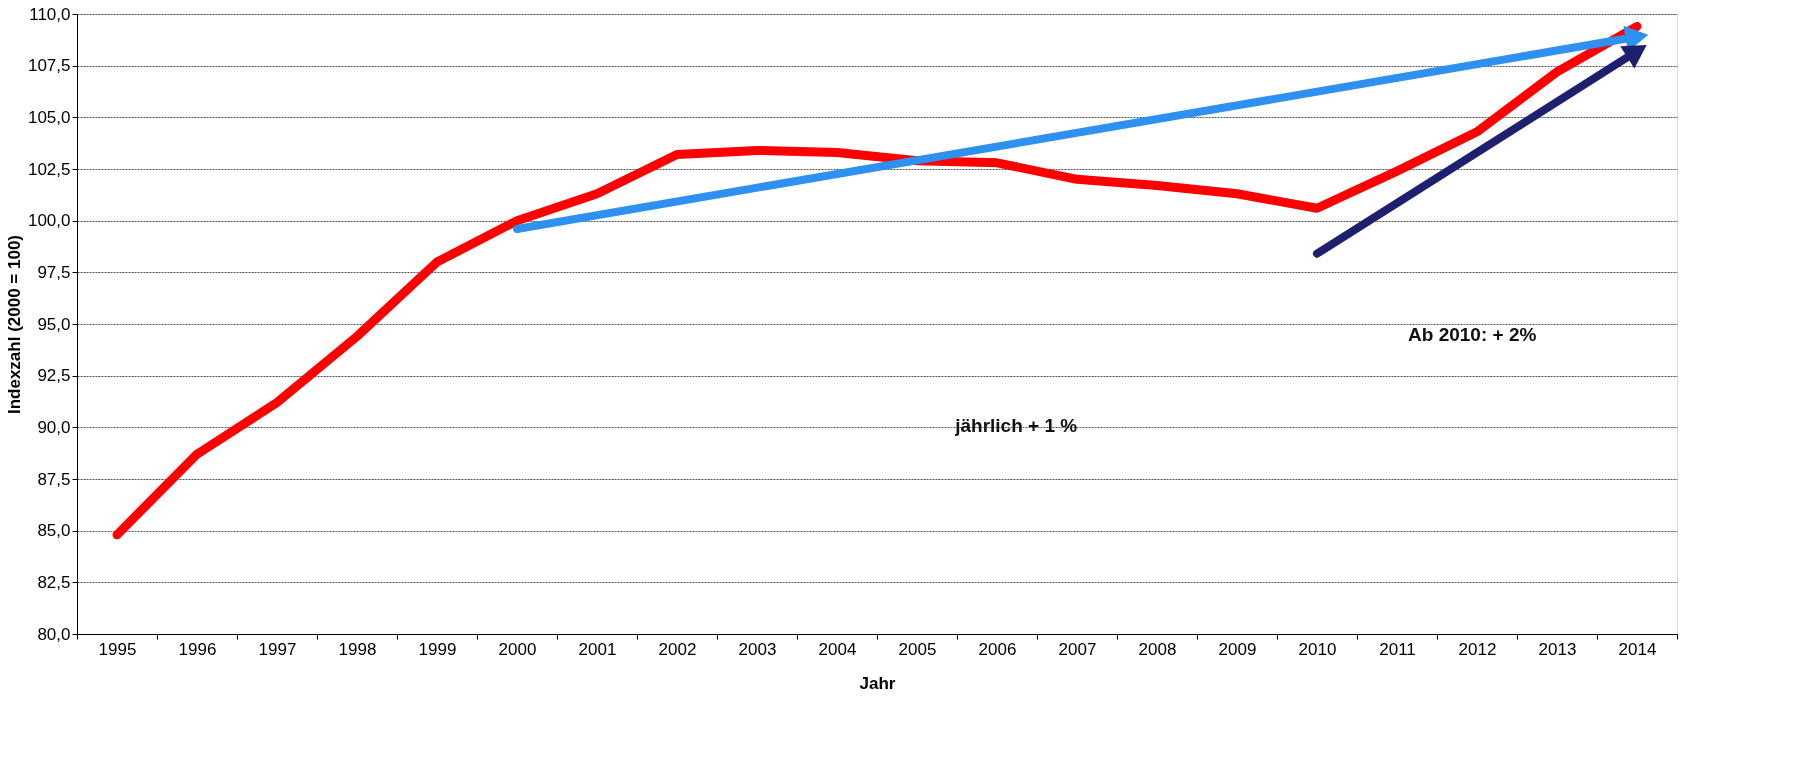 Image resolution: width=1818 pixels, height=781 pixels. Describe the element at coordinates (1397, 649) in the screenshot. I see `x-tick-label: 2011` at that location.